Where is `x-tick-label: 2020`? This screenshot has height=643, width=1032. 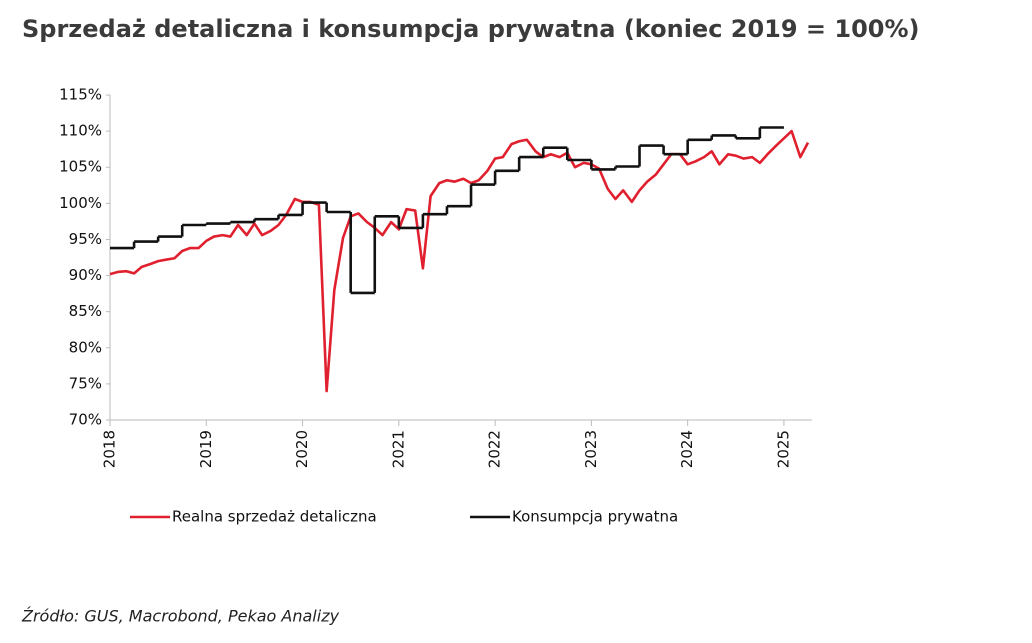 x-tick-label: 2020 is located at coordinates (302, 449).